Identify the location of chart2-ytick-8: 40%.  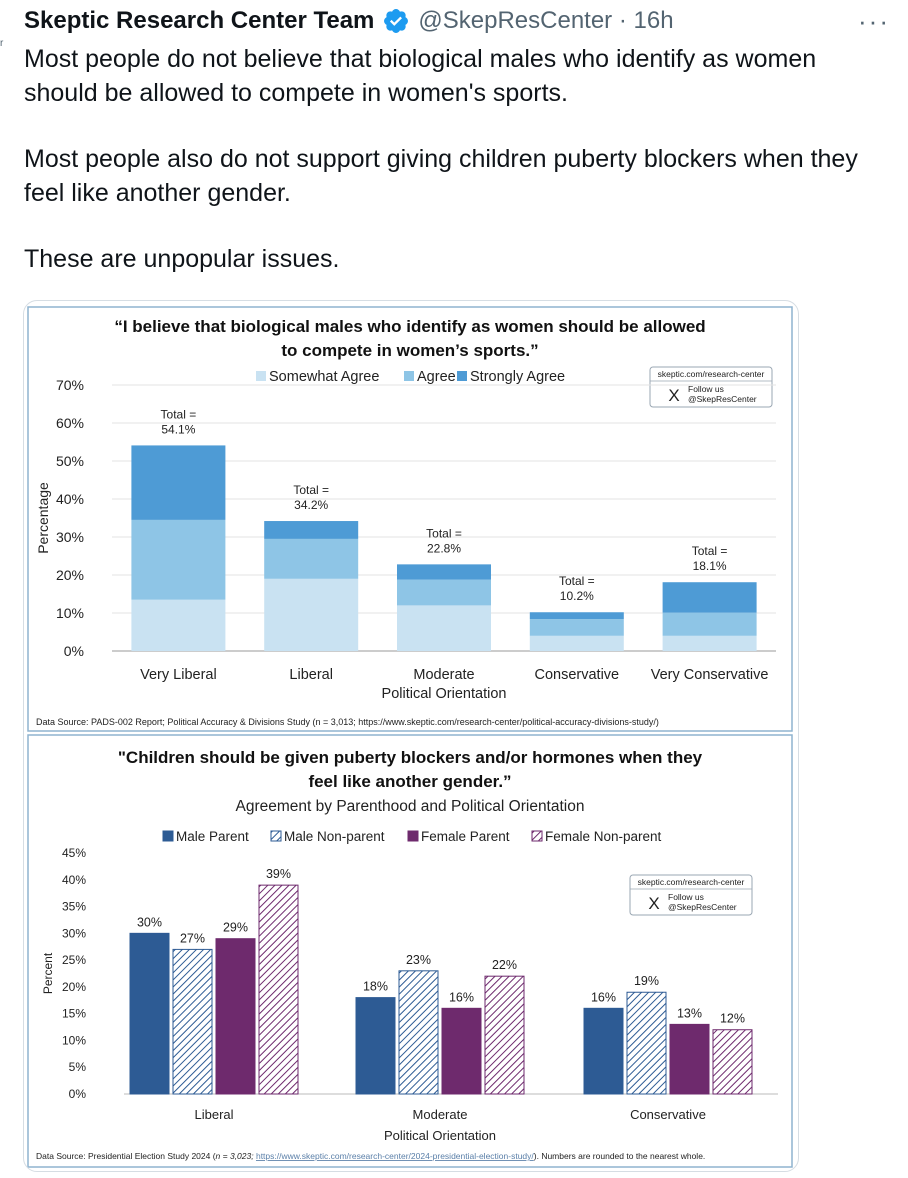
(74, 880).